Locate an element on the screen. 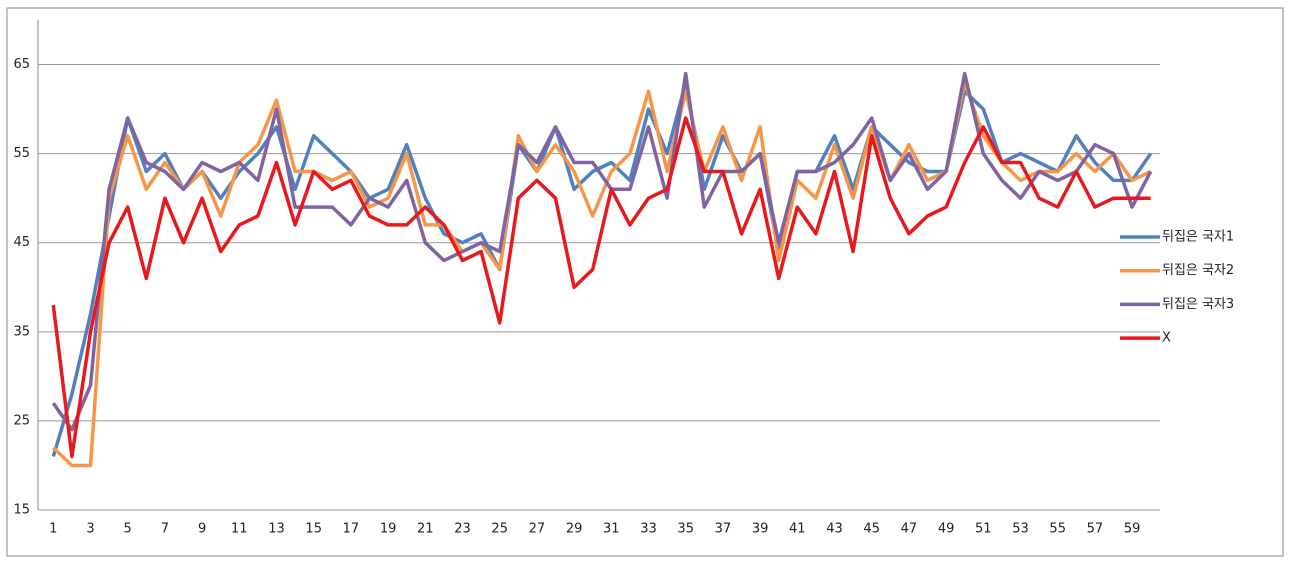 The width and height of the screenshot is (1290, 564). x-tick-label: 45 is located at coordinates (871, 529).